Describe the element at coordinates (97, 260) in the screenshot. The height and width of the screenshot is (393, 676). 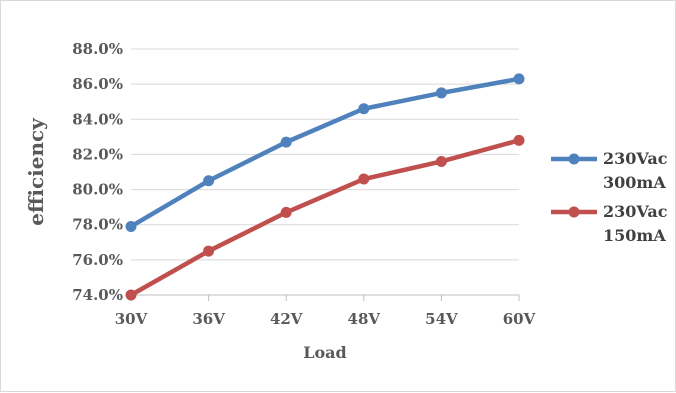
I see `y-tick-label: 76.0%` at that location.